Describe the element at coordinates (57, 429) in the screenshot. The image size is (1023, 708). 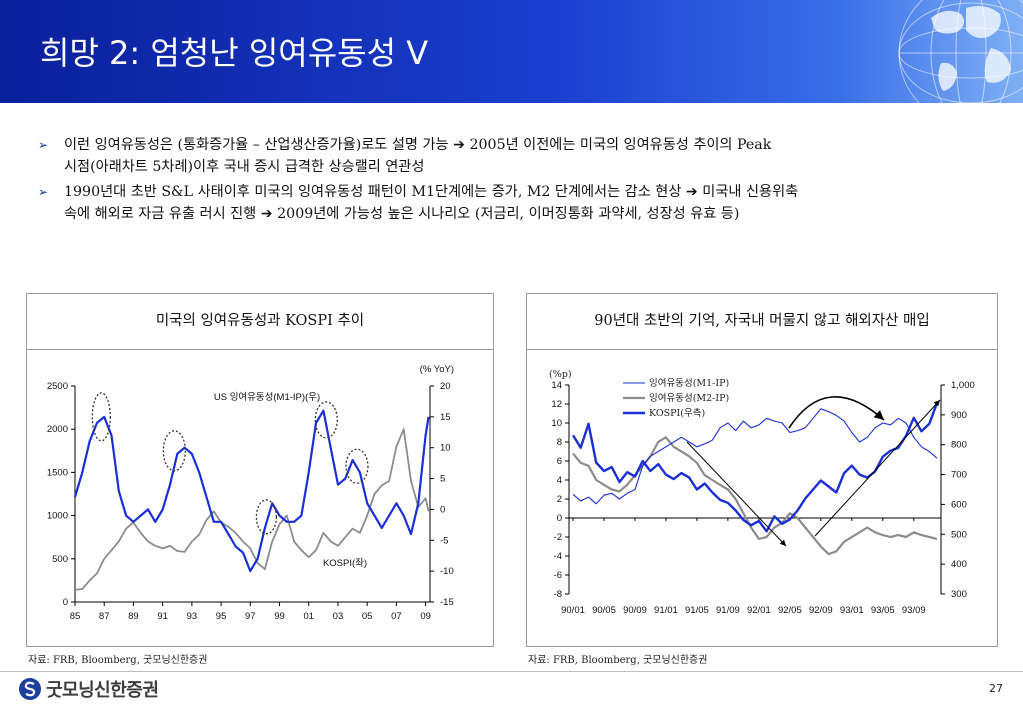
I see `left-y-tick-label: 2000` at that location.